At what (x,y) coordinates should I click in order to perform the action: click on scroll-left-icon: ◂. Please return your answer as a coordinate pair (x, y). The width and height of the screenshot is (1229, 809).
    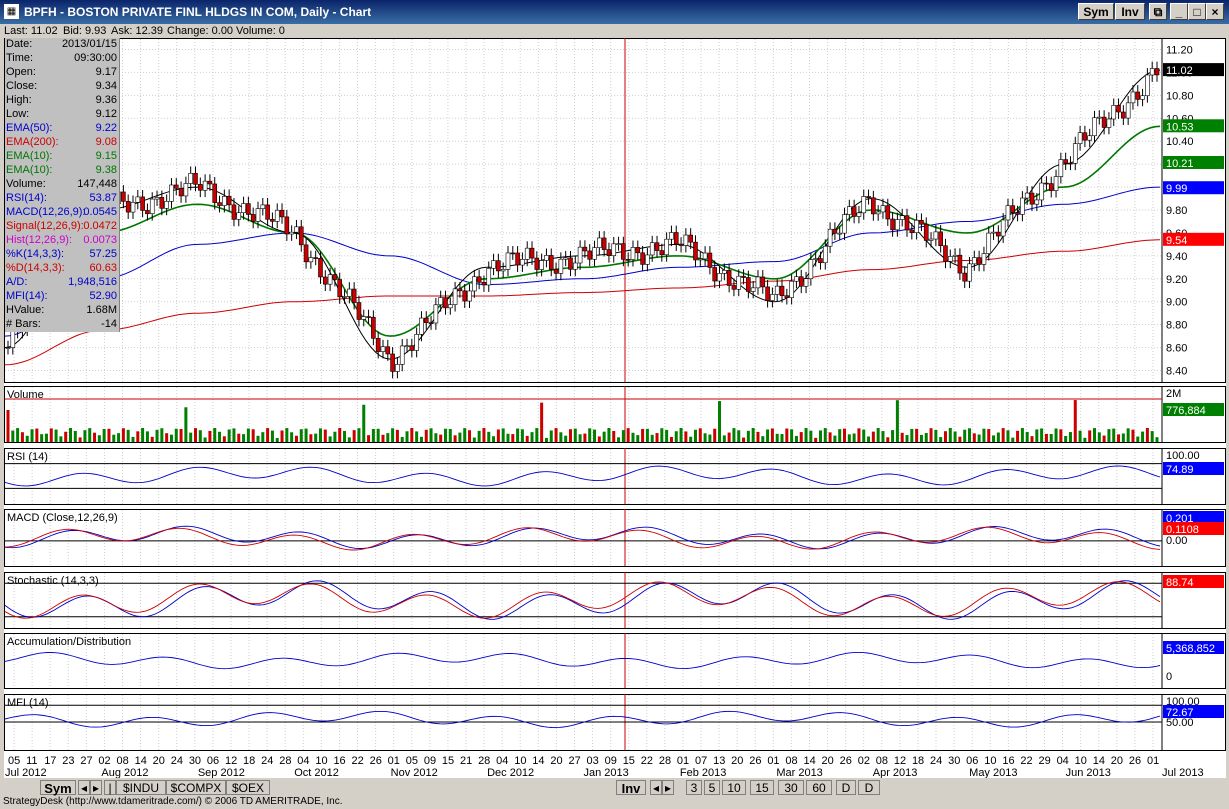
    Looking at the image, I should click on (84, 787).